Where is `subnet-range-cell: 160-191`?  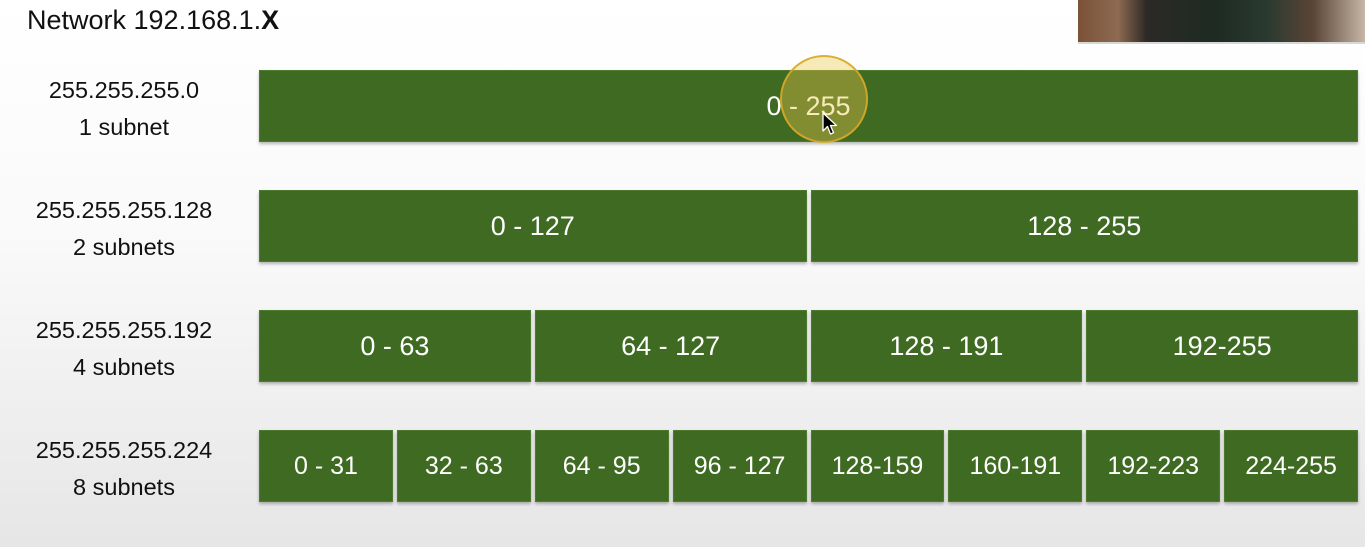 subnet-range-cell: 160-191 is located at coordinates (1015, 466).